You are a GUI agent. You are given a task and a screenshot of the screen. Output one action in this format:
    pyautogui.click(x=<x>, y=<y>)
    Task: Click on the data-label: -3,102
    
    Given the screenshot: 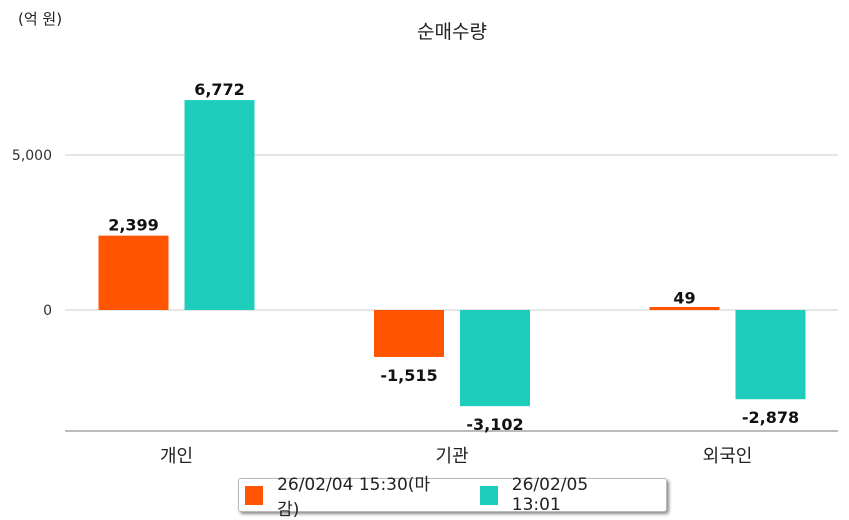 What is the action you would take?
    pyautogui.click(x=494, y=424)
    